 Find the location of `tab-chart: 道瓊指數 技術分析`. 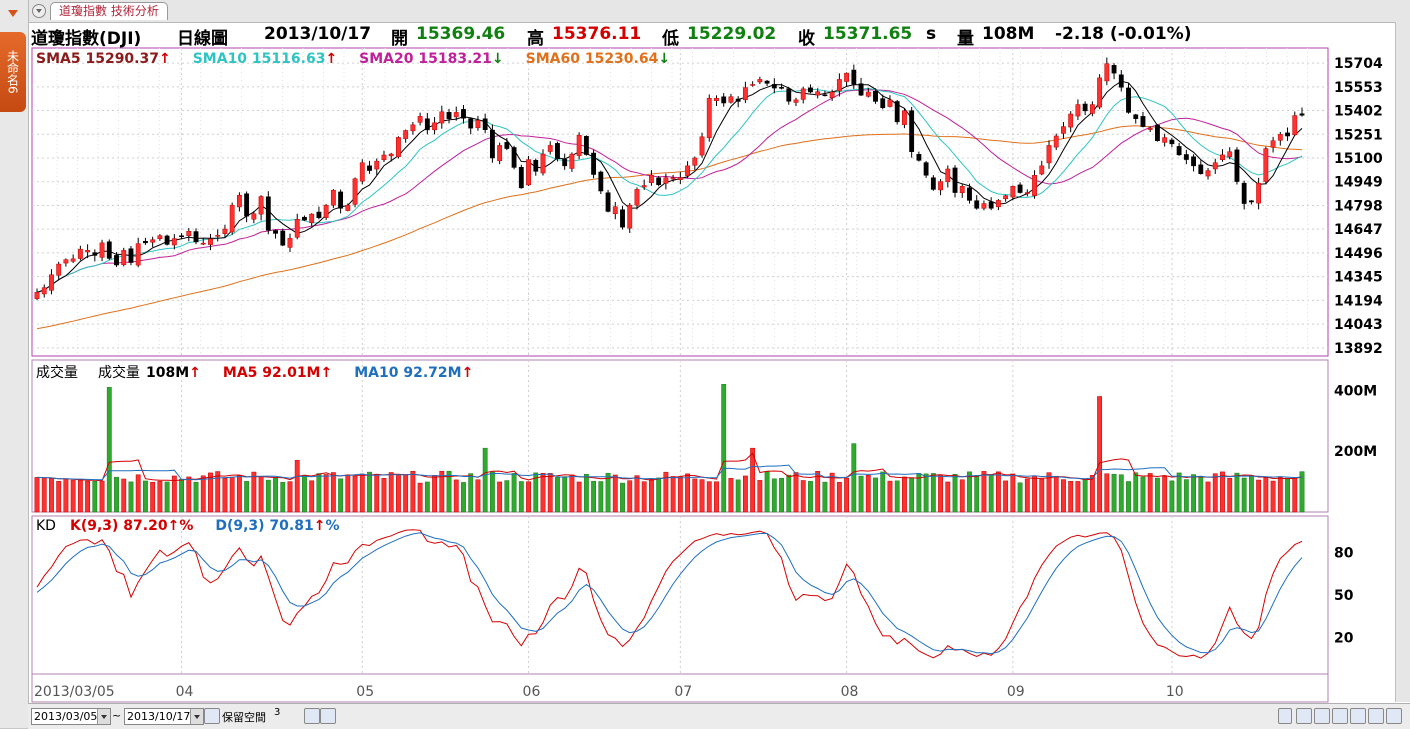

tab-chart: 道瓊指數 技術分析 is located at coordinates (109, 11).